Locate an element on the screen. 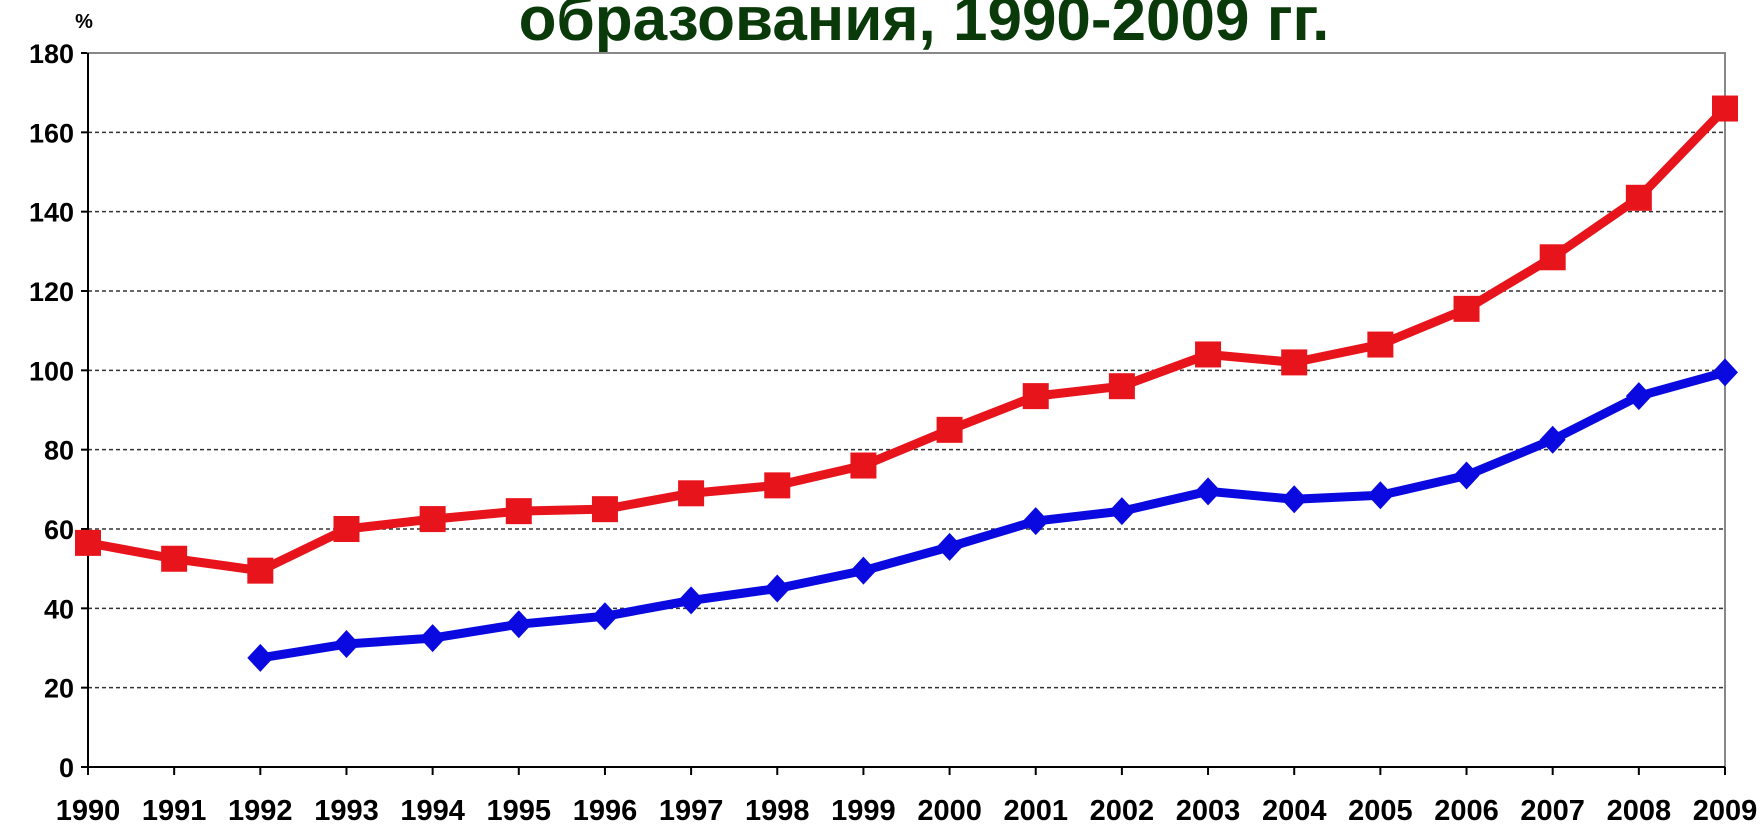  y-tick-label: 180 is located at coordinates (51, 54).